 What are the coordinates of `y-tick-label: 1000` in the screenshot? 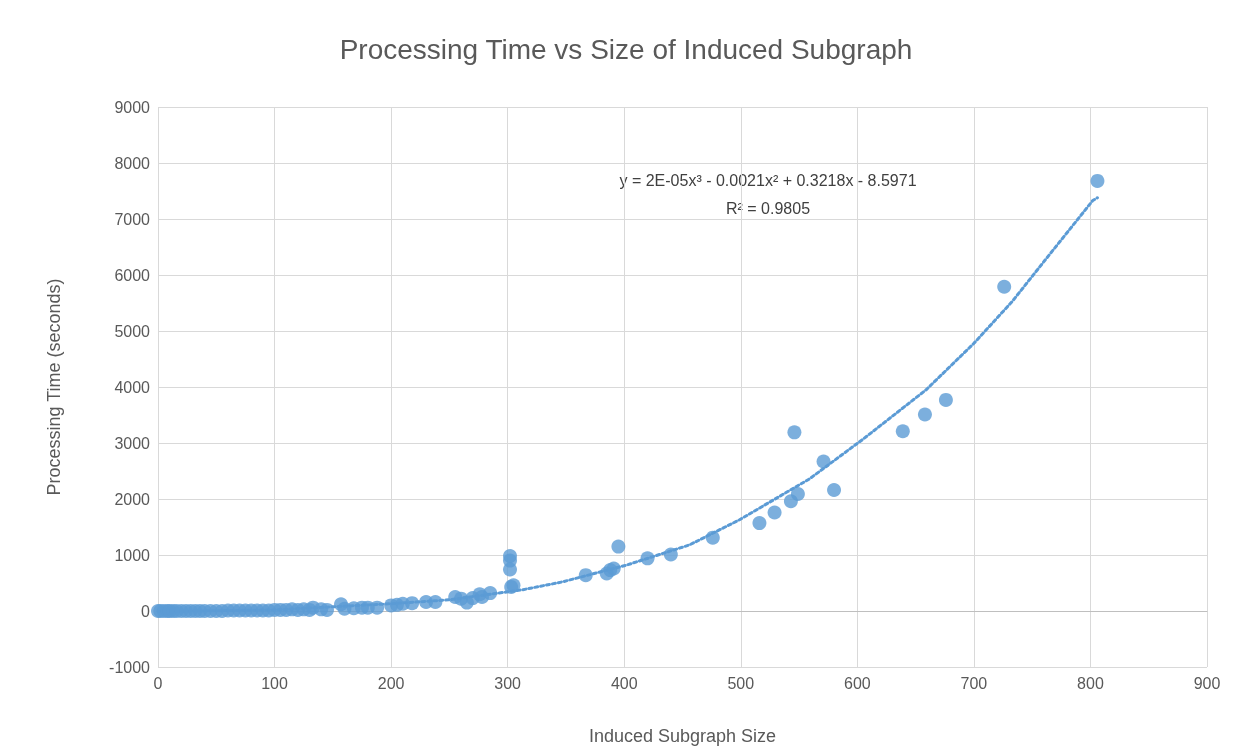 It's located at (132, 555).